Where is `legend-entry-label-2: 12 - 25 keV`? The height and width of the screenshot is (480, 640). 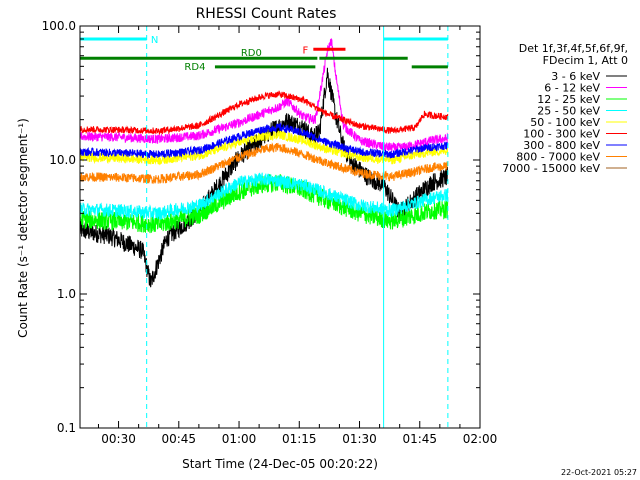
legend-entry-label-2: 12 - 25 keV is located at coordinates (568, 99).